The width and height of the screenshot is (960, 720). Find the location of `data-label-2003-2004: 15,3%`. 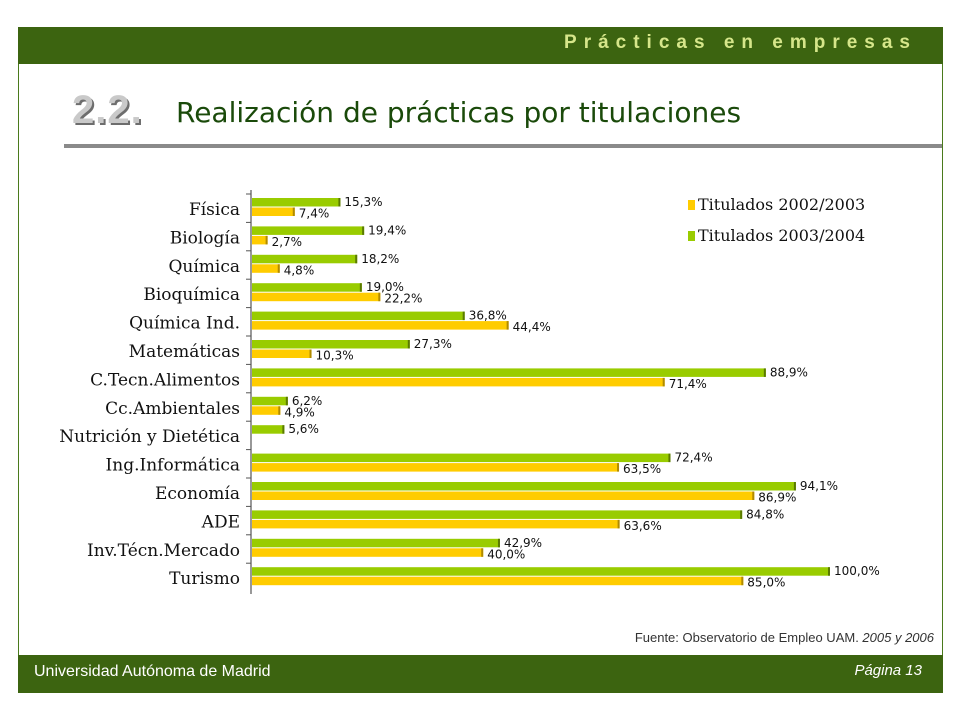

data-label-2003-2004: 15,3% is located at coordinates (363, 202).